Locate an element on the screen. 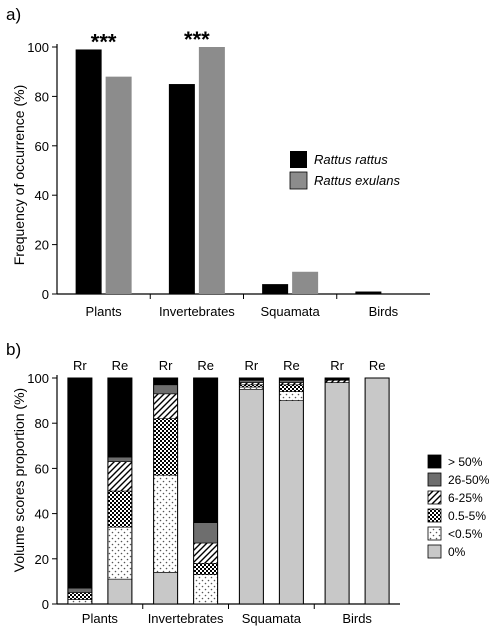 Image resolution: width=495 pixels, height=627 pixels. bar-label-rr-birds: Rr is located at coordinates (337, 365).